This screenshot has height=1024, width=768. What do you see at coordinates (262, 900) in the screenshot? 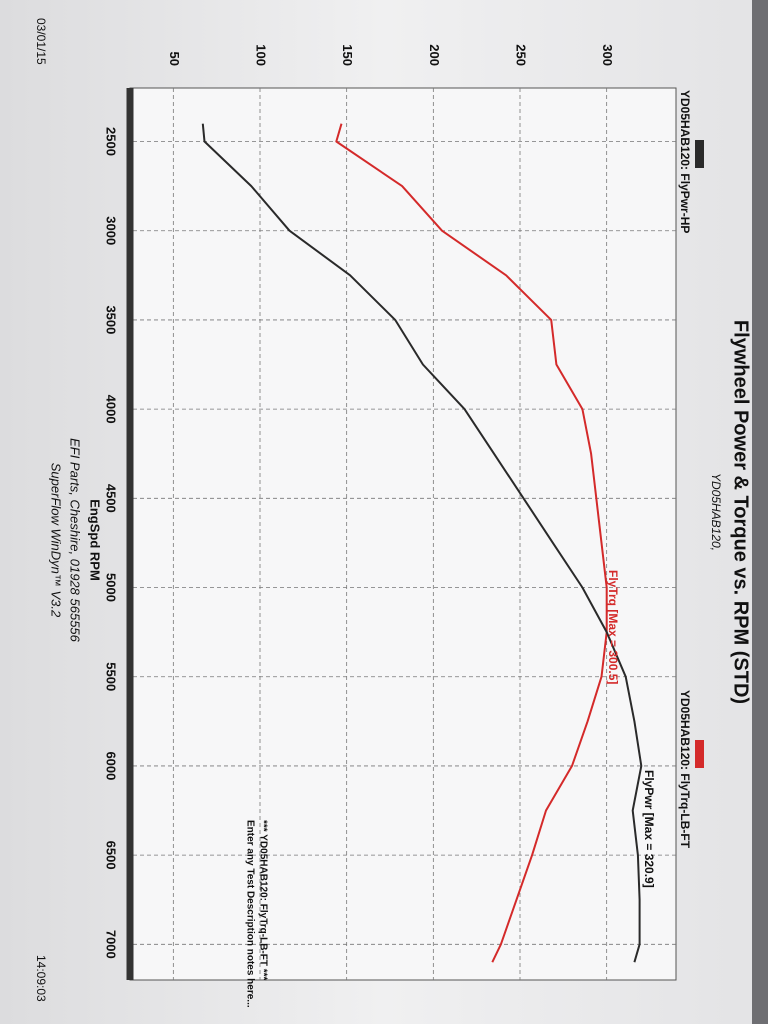
I see `note: *** YD05HAB120: FlyTrq-LB-FT ***` at bounding box center [262, 900].